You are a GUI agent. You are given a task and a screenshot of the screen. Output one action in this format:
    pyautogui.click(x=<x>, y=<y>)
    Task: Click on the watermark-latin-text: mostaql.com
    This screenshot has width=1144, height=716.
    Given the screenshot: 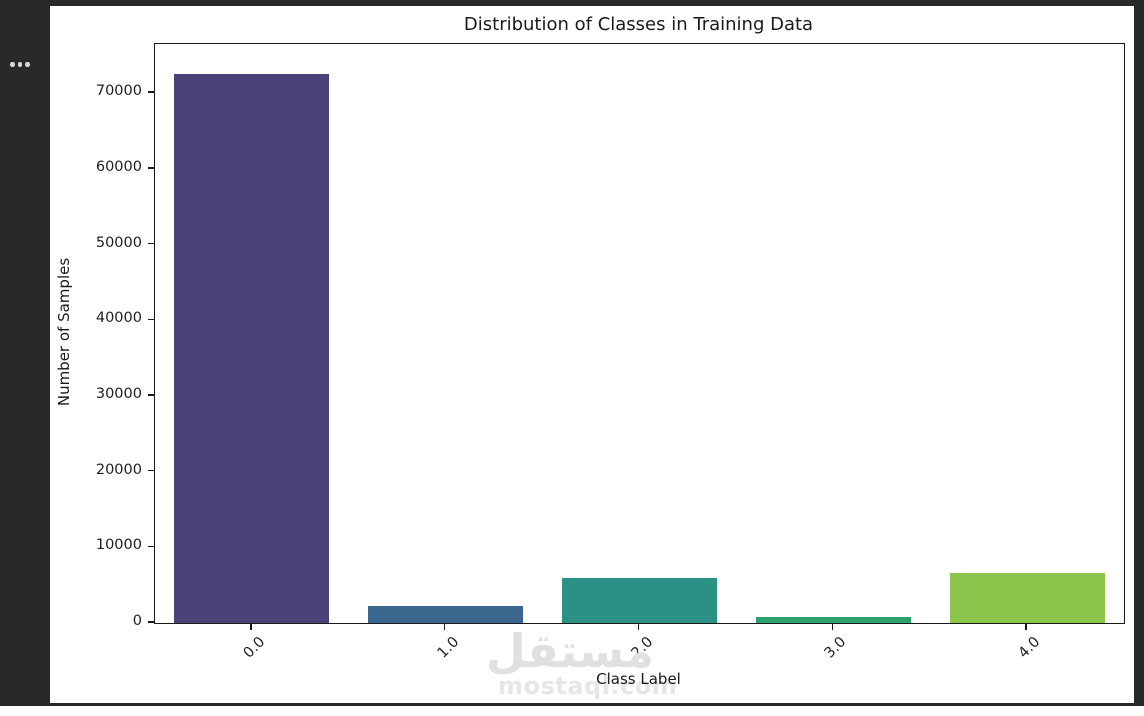 What is the action you would take?
    pyautogui.click(x=588, y=686)
    